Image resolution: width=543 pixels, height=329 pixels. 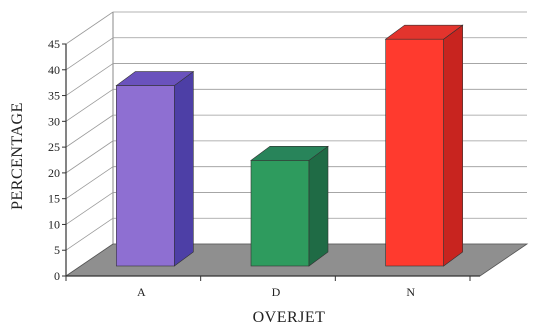 I want to click on y-tick-label: 25, so click(x=54, y=147).